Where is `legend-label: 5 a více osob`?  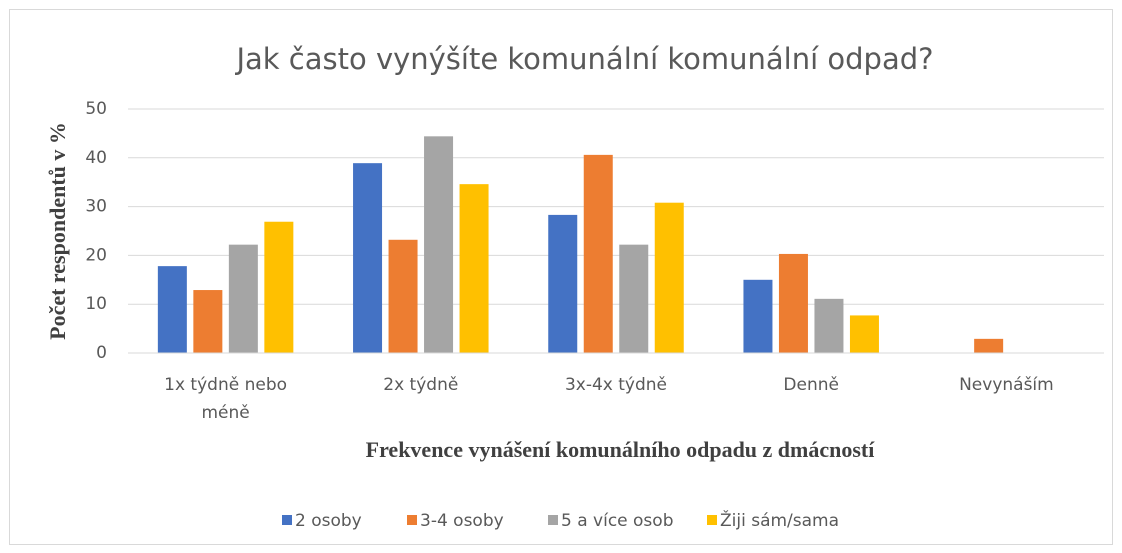 legend-label: 5 a více osob is located at coordinates (617, 521).